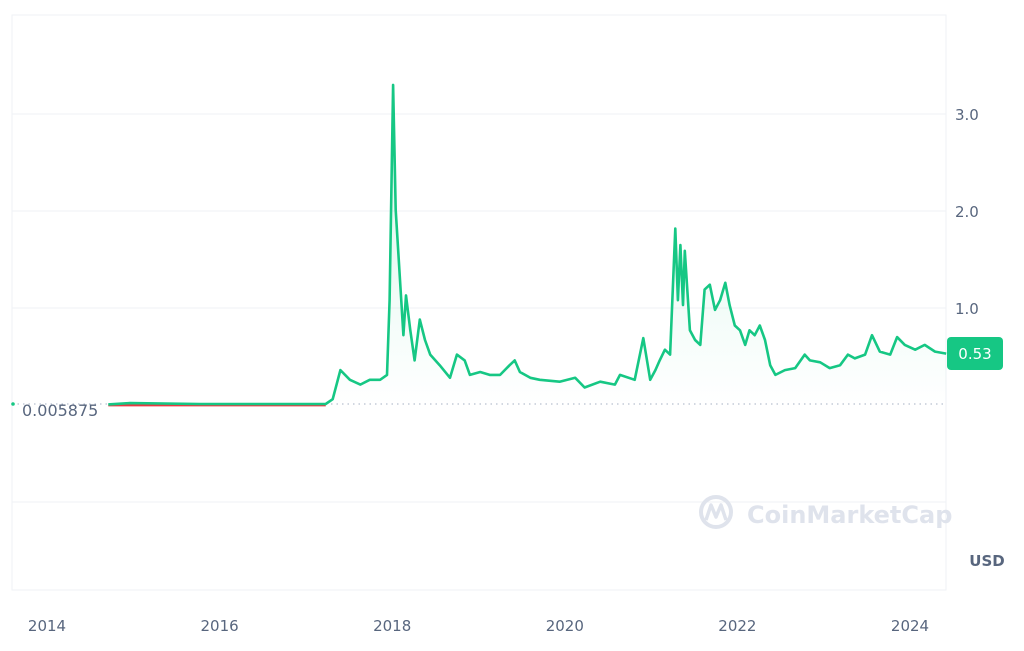  I want to click on watermark-text: CoinMarketCap, so click(849, 515).